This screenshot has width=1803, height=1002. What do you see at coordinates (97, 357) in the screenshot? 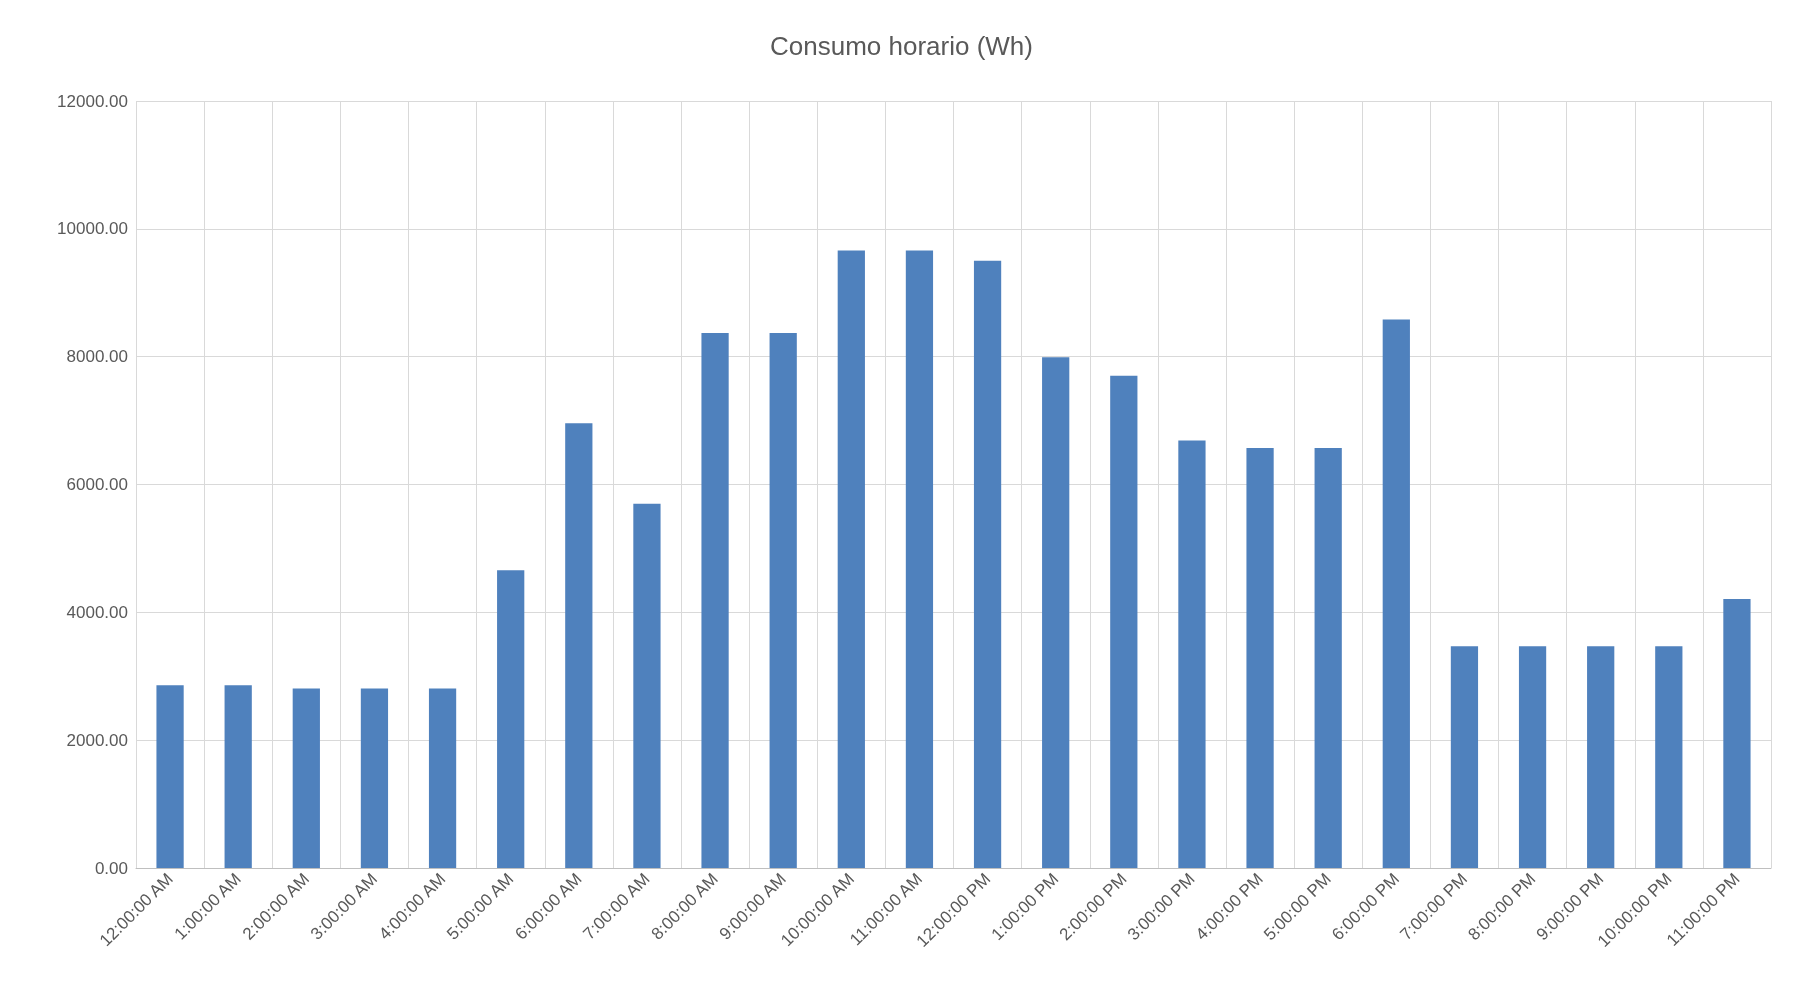
I see `y-tick-label: 8000.00` at bounding box center [97, 357].